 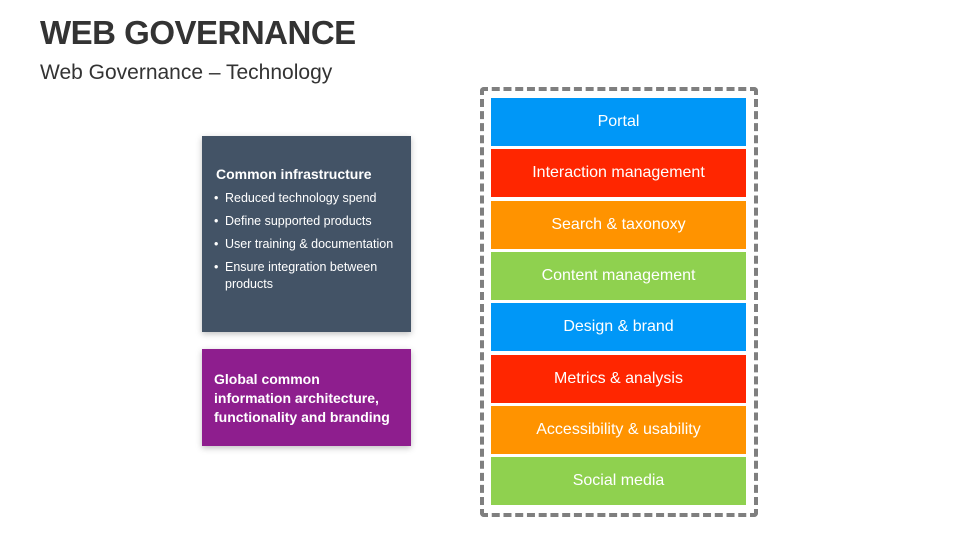 I want to click on slide-title: WEB GOVERNANCE, so click(x=198, y=32).